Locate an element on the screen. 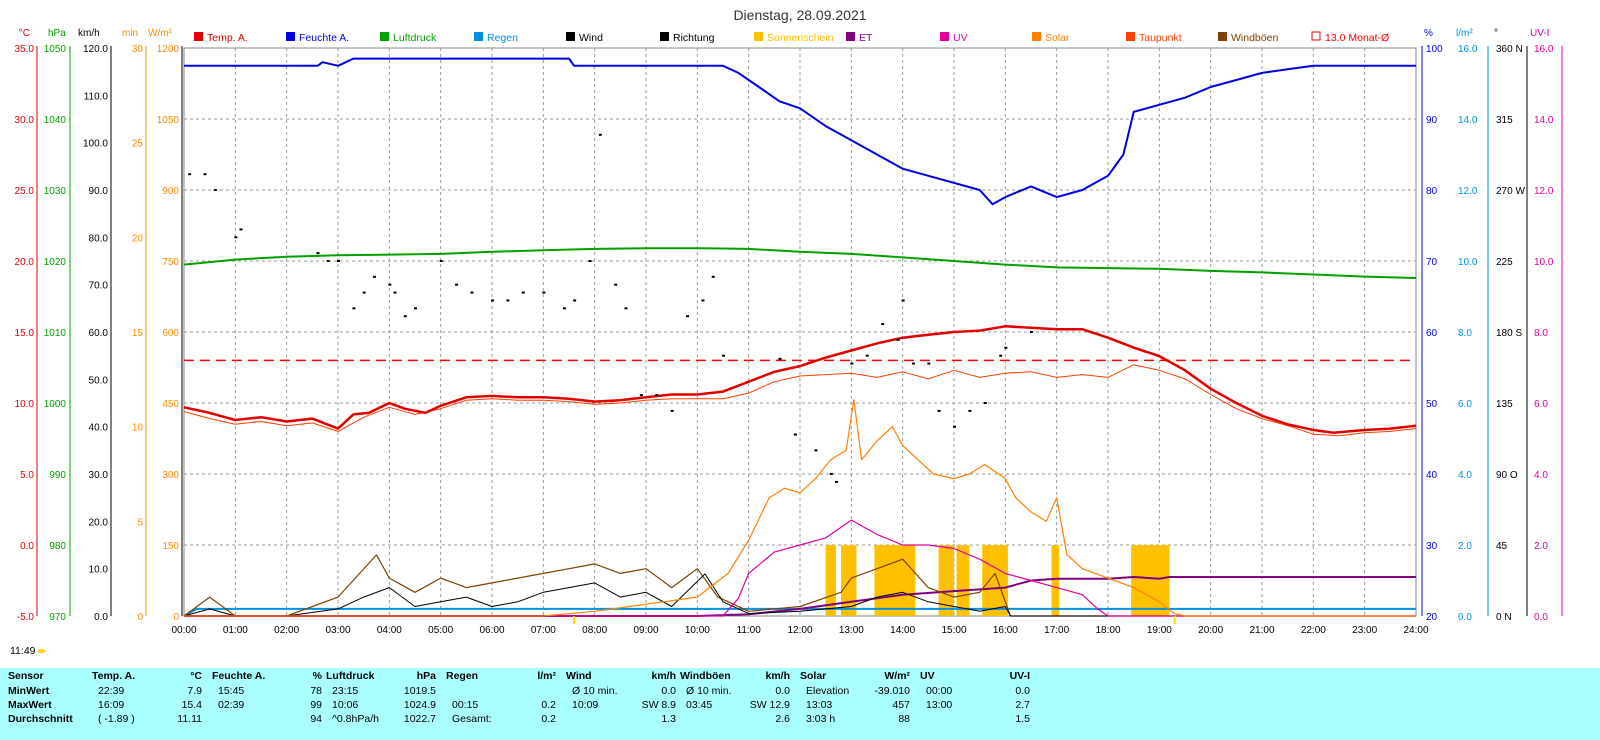  legend-label: Sonnenschein is located at coordinates (800, 38).